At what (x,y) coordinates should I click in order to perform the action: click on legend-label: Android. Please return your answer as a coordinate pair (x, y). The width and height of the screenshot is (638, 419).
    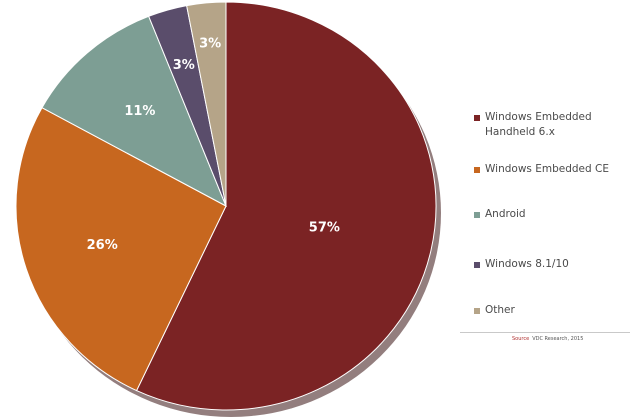
    Looking at the image, I should click on (505, 214).